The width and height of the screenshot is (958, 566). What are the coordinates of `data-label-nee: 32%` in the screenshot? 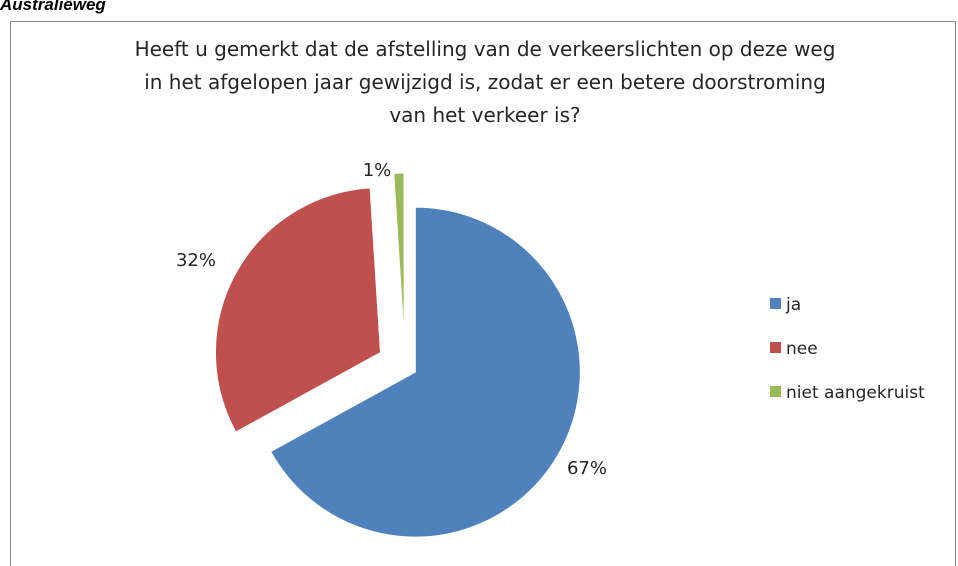 It's located at (196, 260).